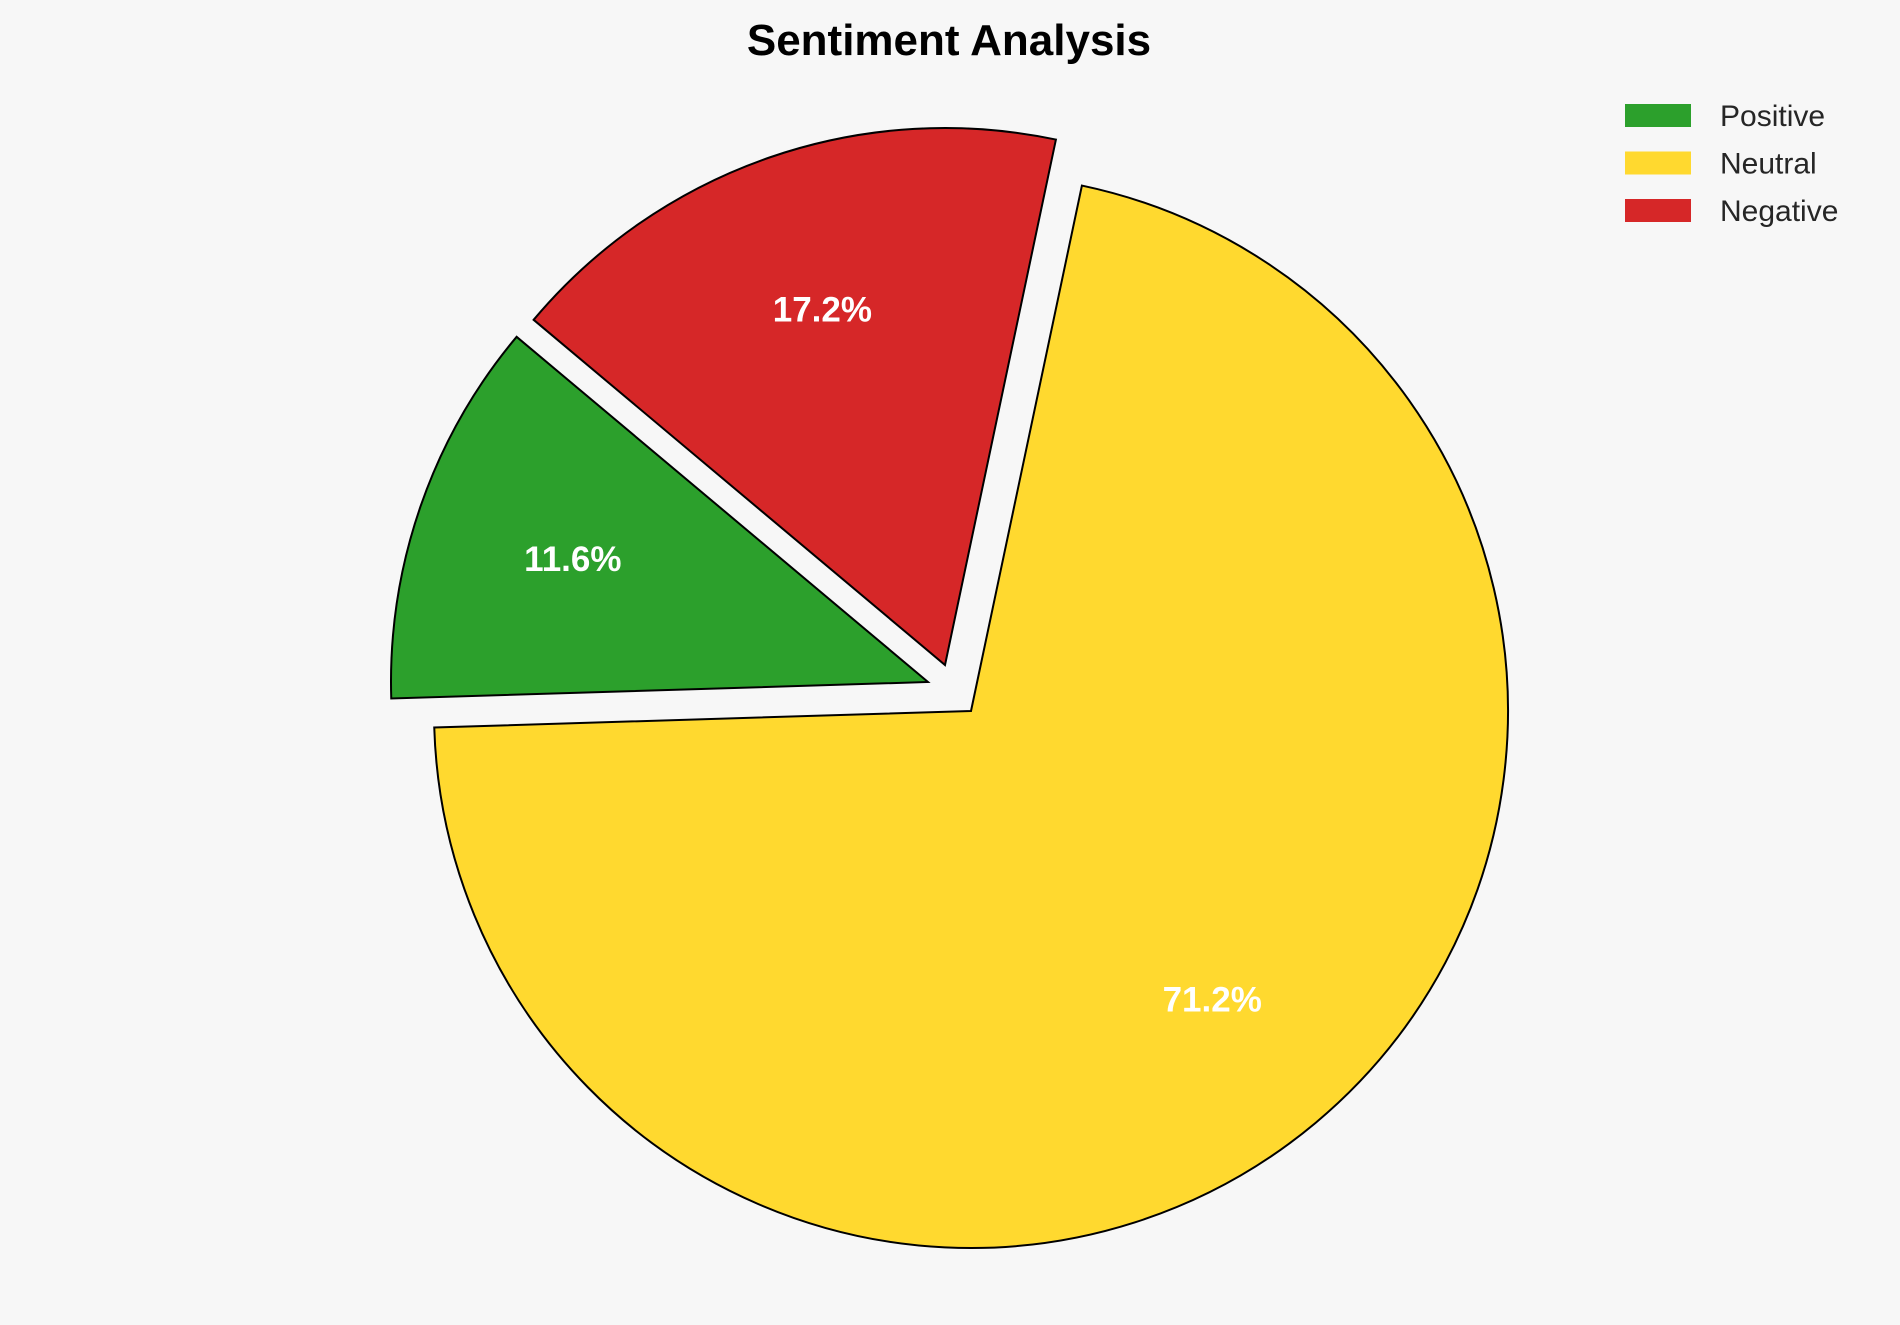  I want to click on legend-label-neutral: Neutral, so click(1768, 164).